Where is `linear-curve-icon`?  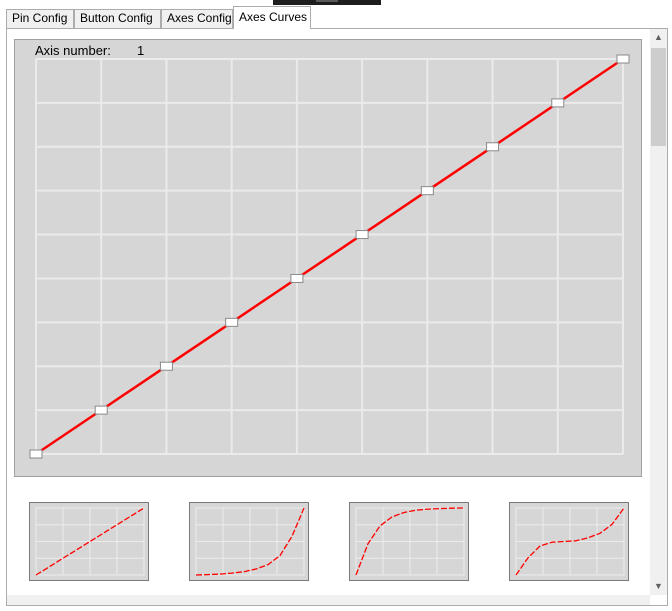 linear-curve-icon is located at coordinates (90, 541).